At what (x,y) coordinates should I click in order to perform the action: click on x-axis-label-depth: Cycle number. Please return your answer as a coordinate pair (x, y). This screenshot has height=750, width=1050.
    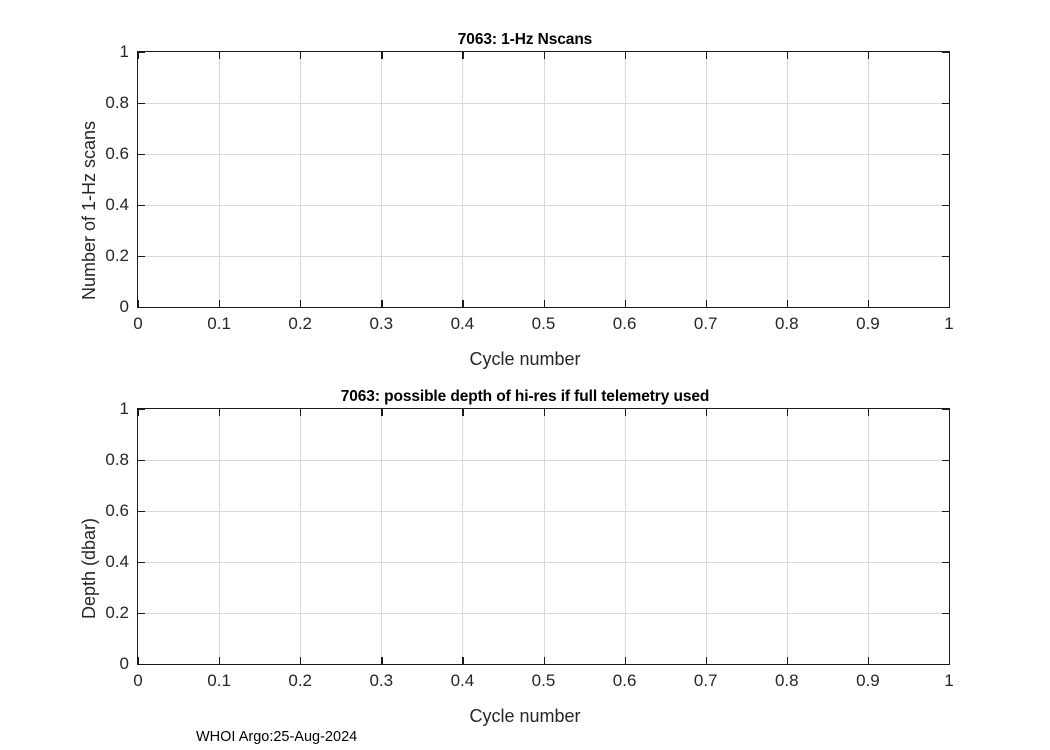
    Looking at the image, I should click on (525, 716).